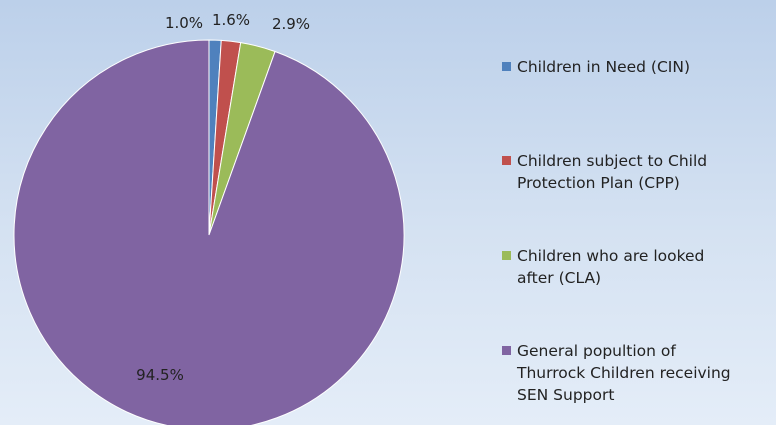 The height and width of the screenshot is (425, 776). Describe the element at coordinates (611, 256) in the screenshot. I see `legend-label-cla-line1: Children who are looked` at that location.